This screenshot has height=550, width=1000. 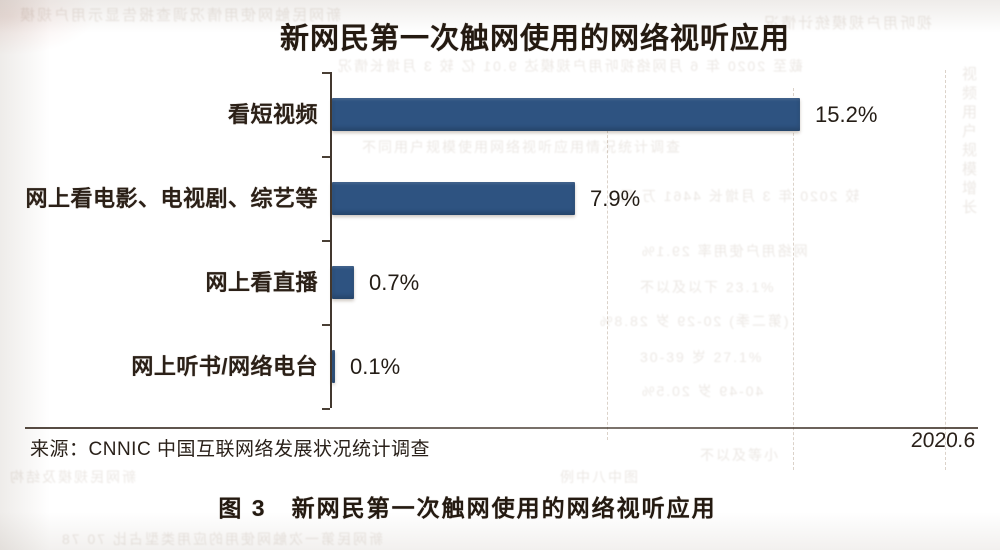 I want to click on bleed-through-text: 网络用户使用率 29.1%, so click(x=724, y=251).